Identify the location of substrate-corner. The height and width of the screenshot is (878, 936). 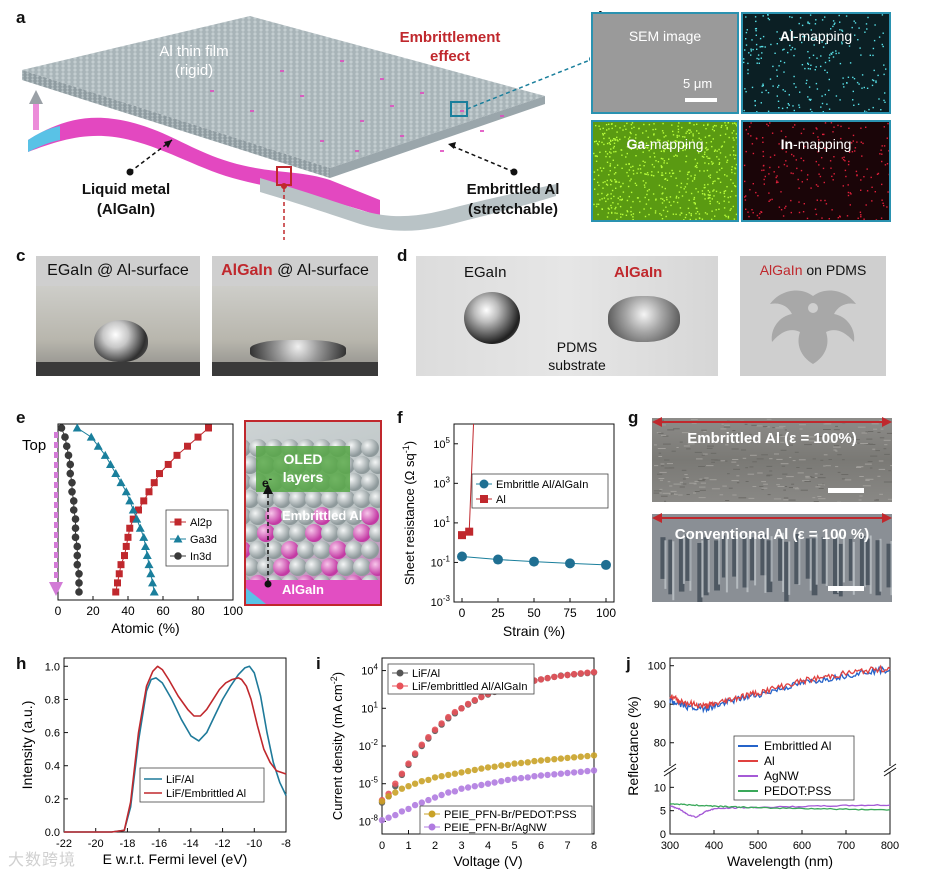
(256, 596).